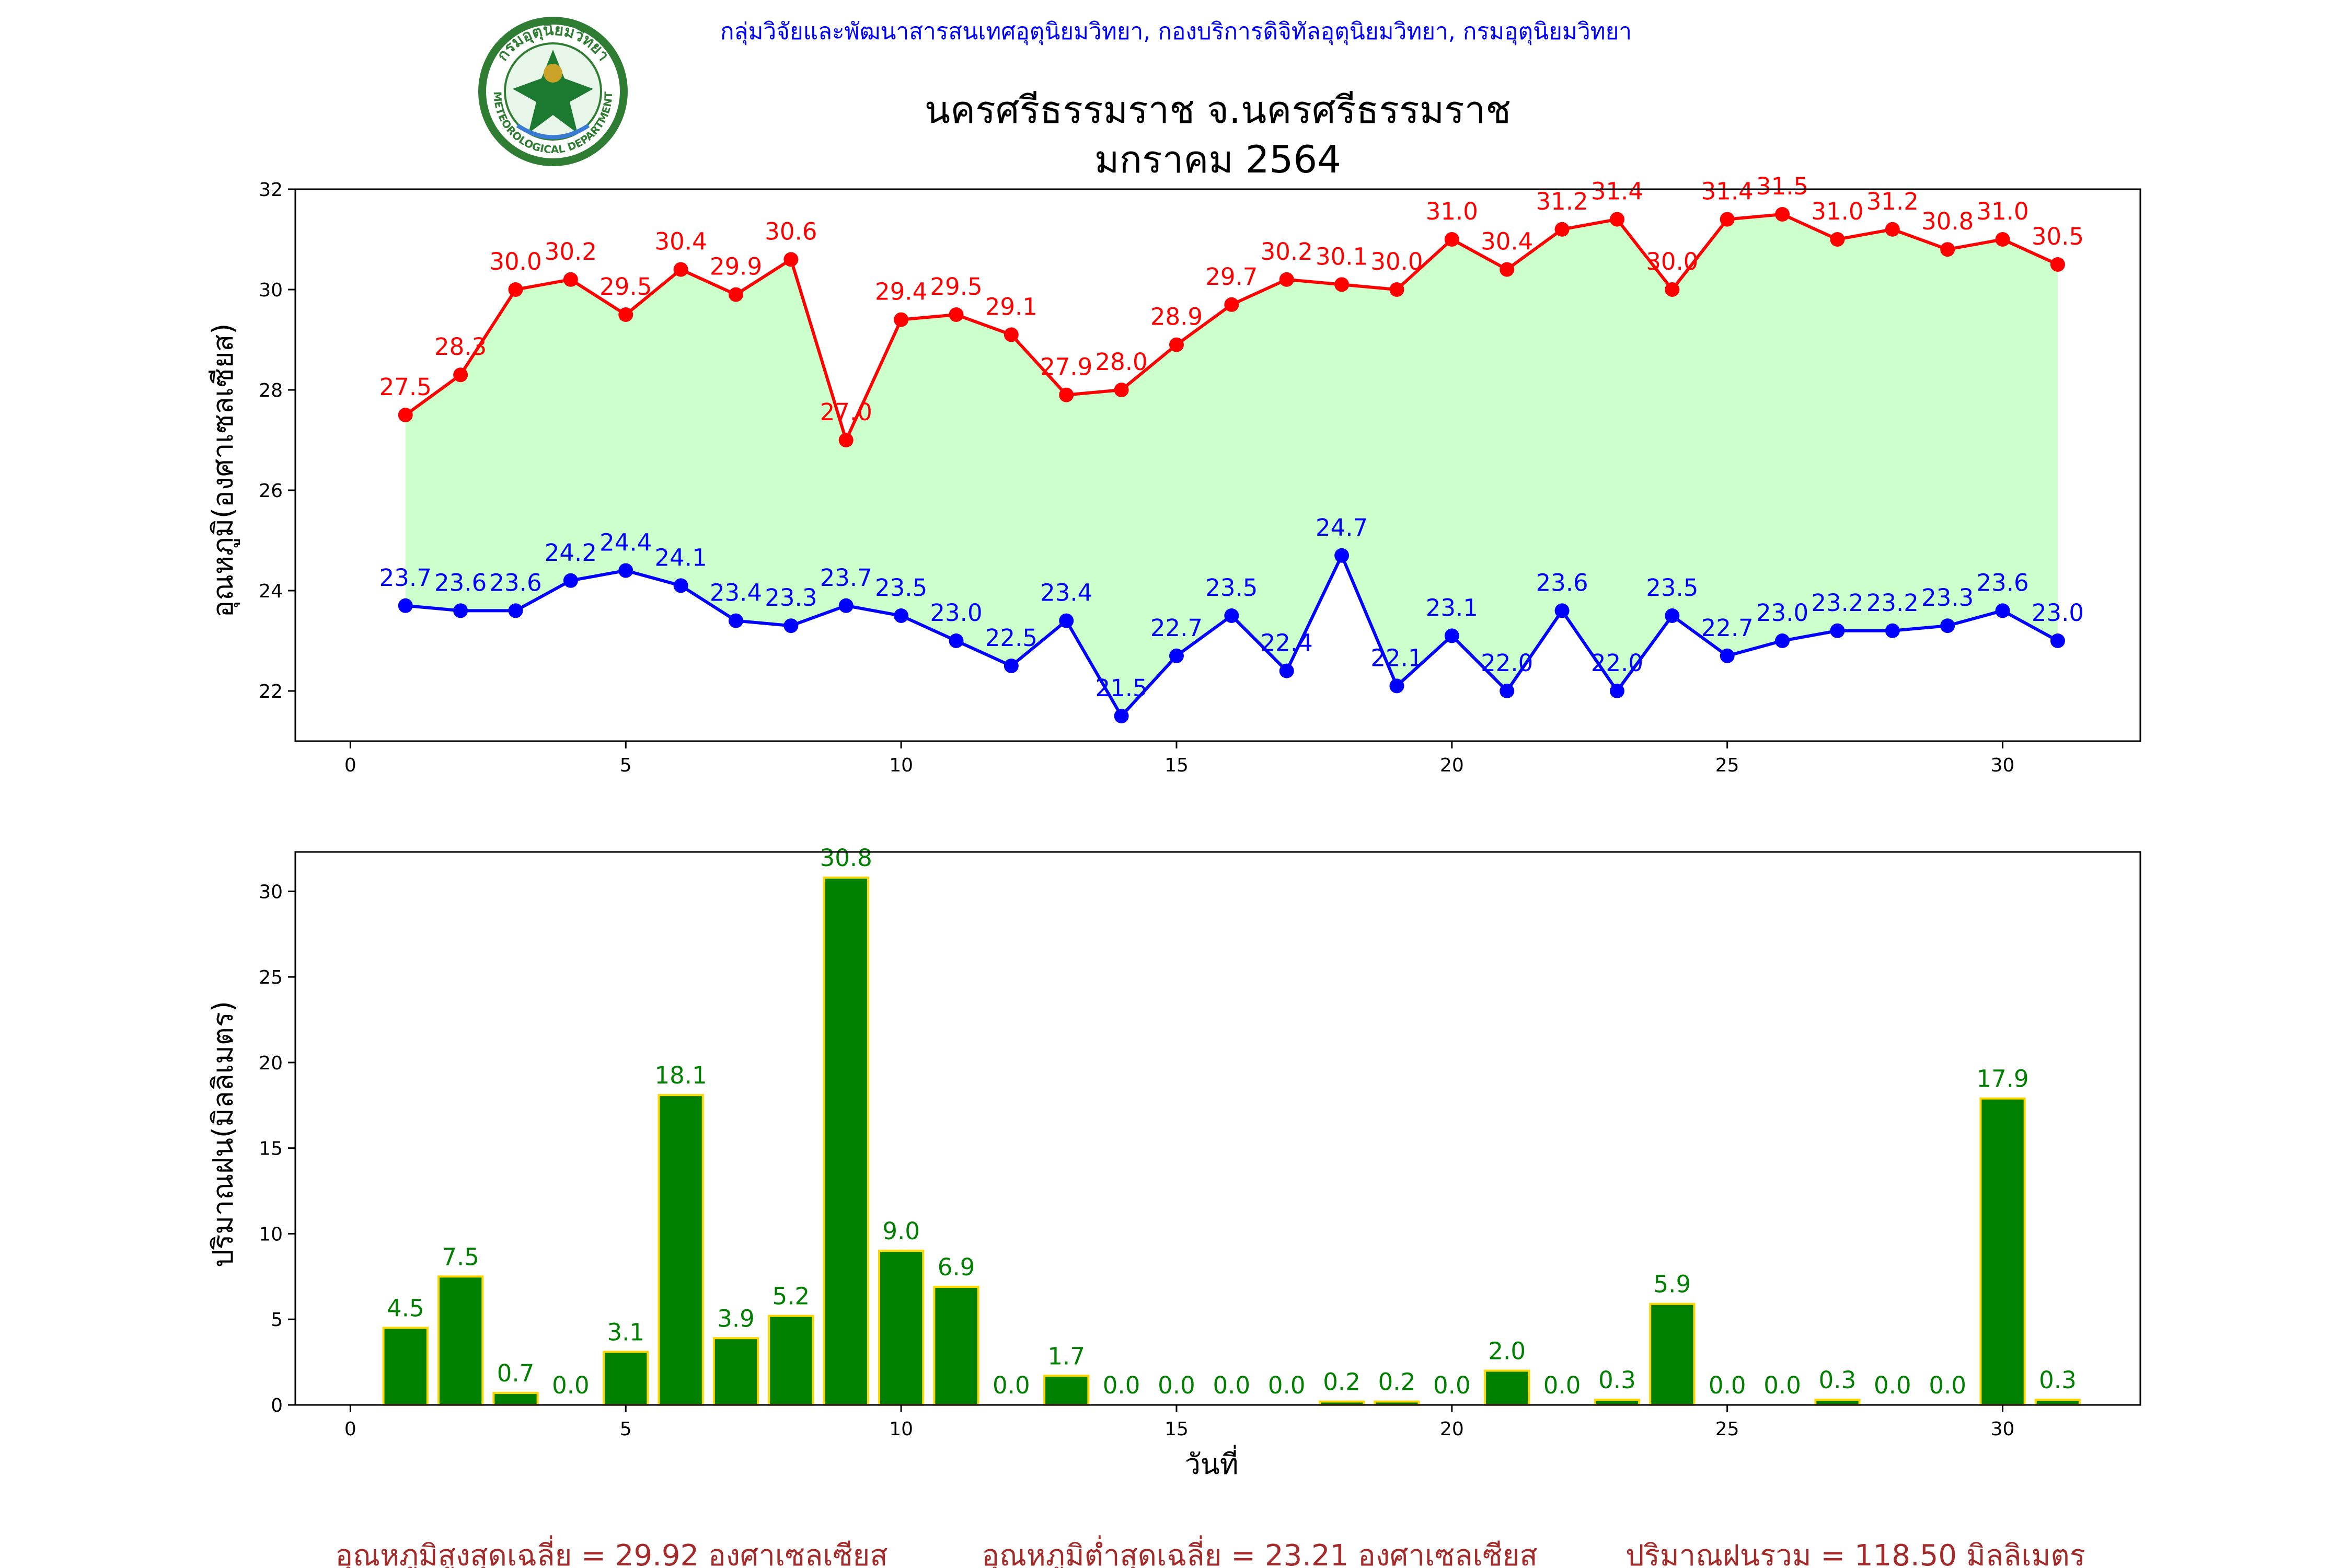 Image resolution: width=2352 pixels, height=1568 pixels. Describe the element at coordinates (1217, 159) in the screenshot. I see `chart-title-line2: มกราคม 2564` at that location.